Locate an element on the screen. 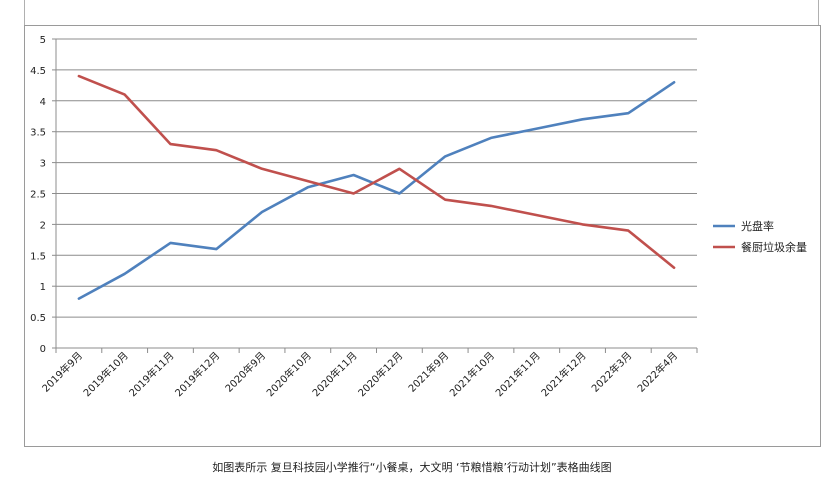 The image size is (824, 498). frame-edge-right is located at coordinates (818, 12).